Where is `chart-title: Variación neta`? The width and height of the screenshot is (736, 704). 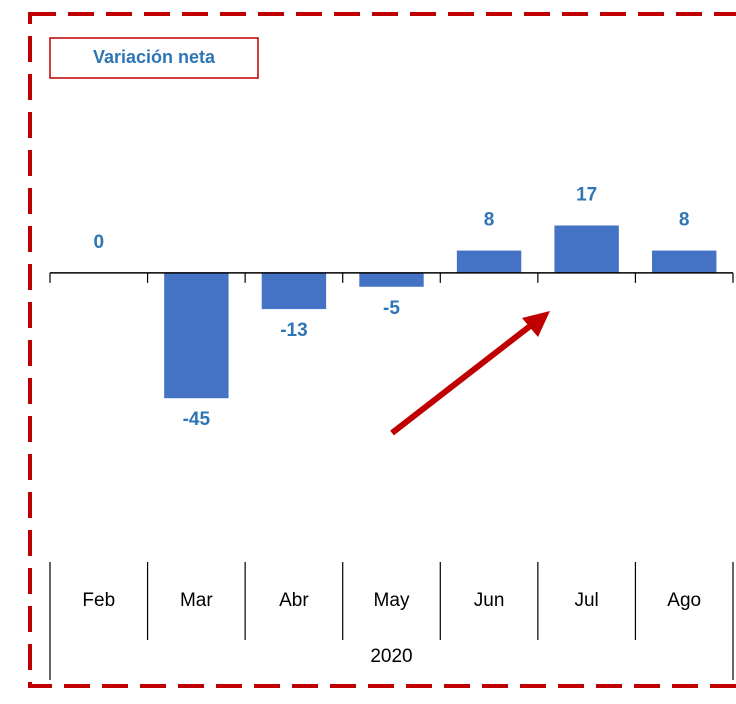 chart-title: Variación neta is located at coordinates (154, 57).